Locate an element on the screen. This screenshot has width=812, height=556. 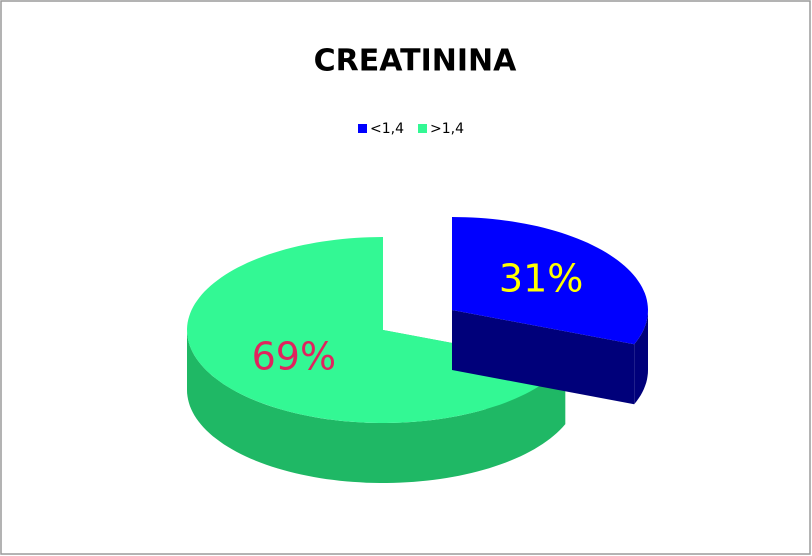
legend-label: >1,4 is located at coordinates (447, 129).